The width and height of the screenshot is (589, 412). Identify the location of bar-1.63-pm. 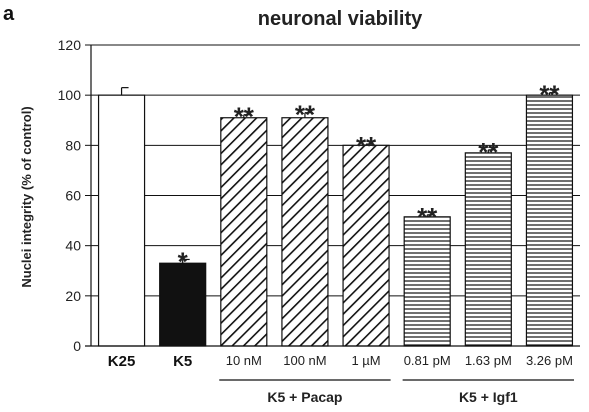
(488, 249).